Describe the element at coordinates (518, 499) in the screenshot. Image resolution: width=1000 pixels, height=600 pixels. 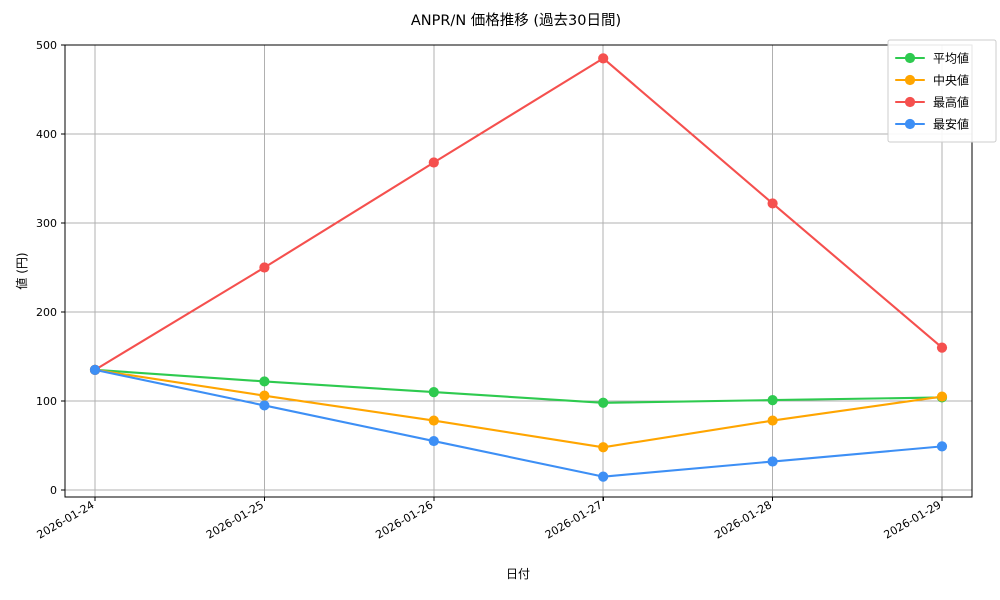
I see `x-tick-marks` at that location.